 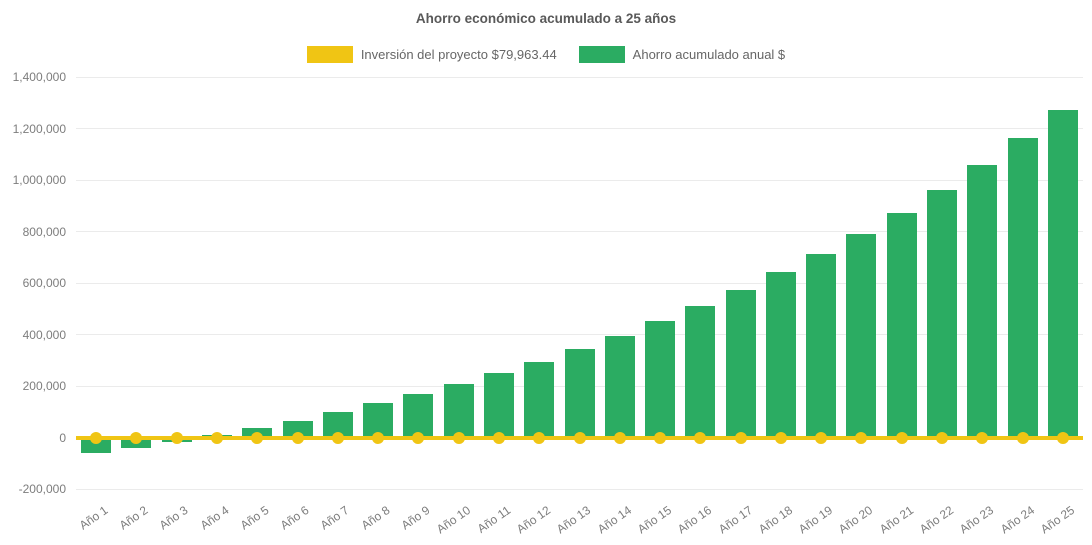 What do you see at coordinates (539, 399) in the screenshot?
I see `bar-año-12` at bounding box center [539, 399].